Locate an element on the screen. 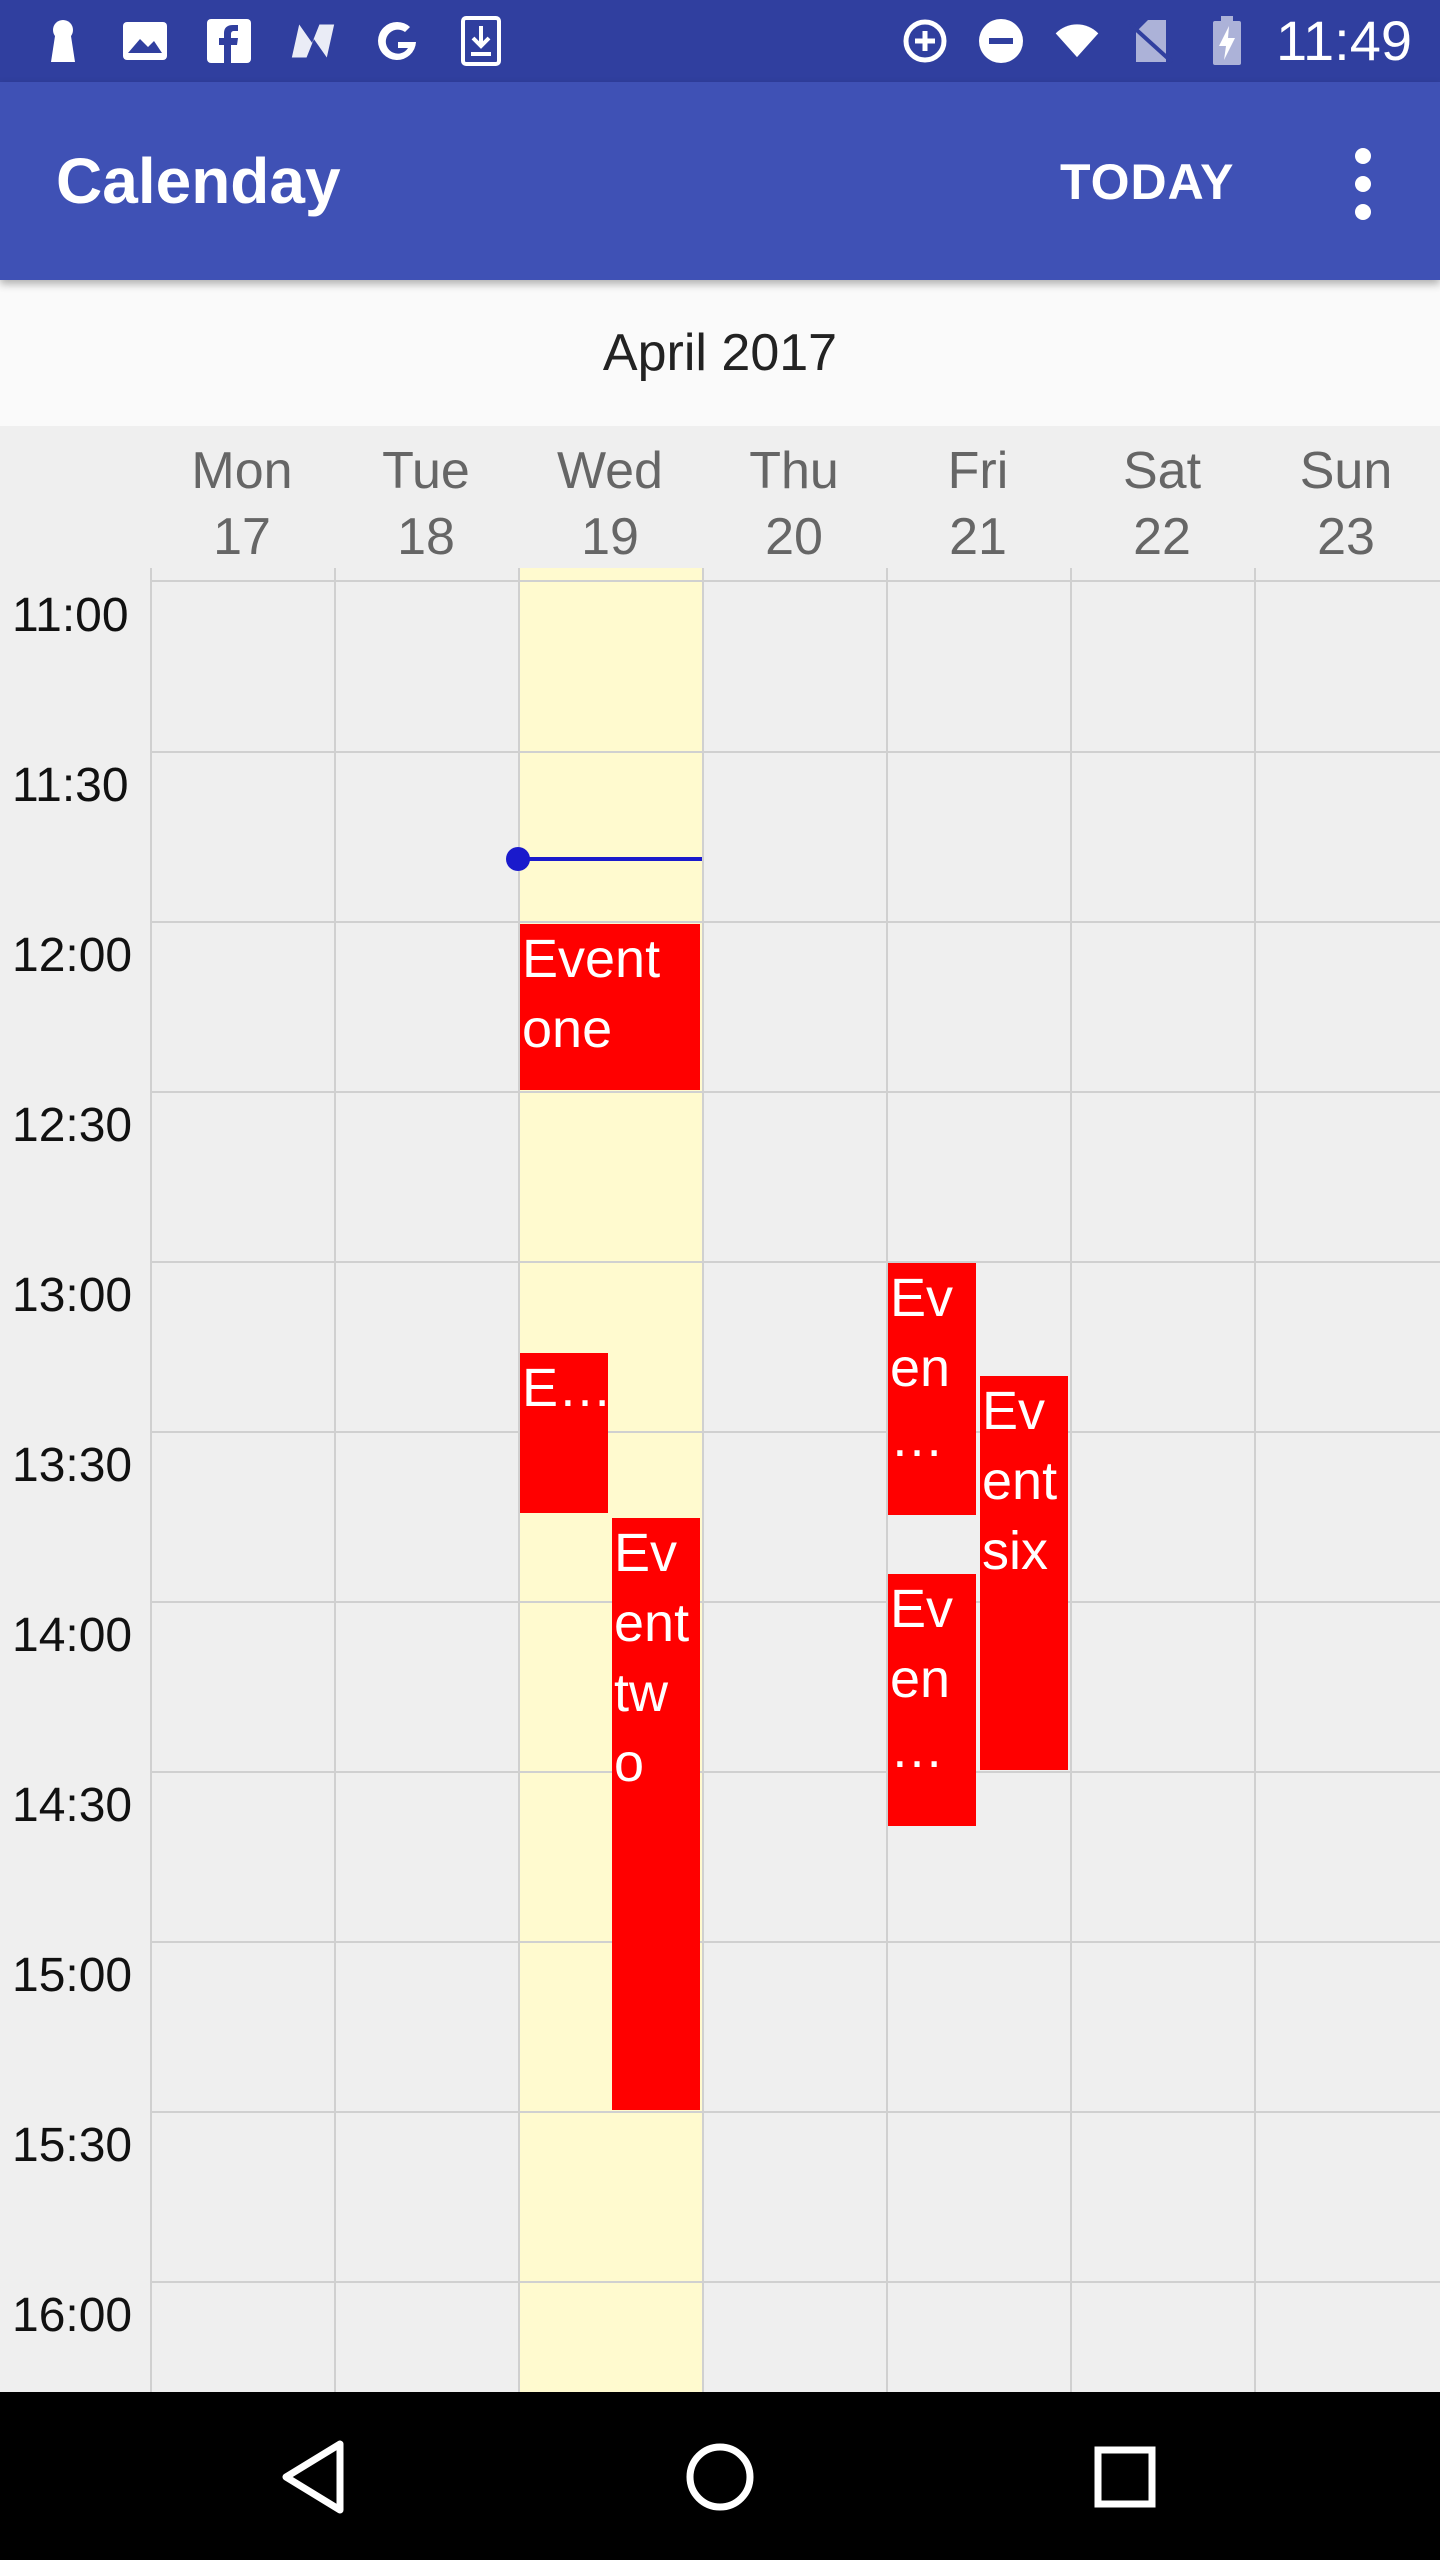 The width and height of the screenshot is (1440, 2560). back-icon is located at coordinates (315, 2477).